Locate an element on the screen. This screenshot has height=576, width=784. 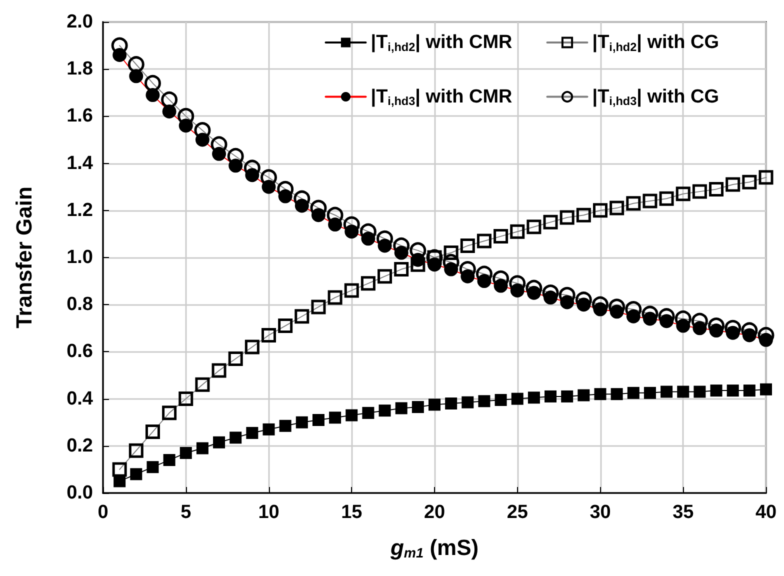
x-tick-label: 5 is located at coordinates (186, 512).